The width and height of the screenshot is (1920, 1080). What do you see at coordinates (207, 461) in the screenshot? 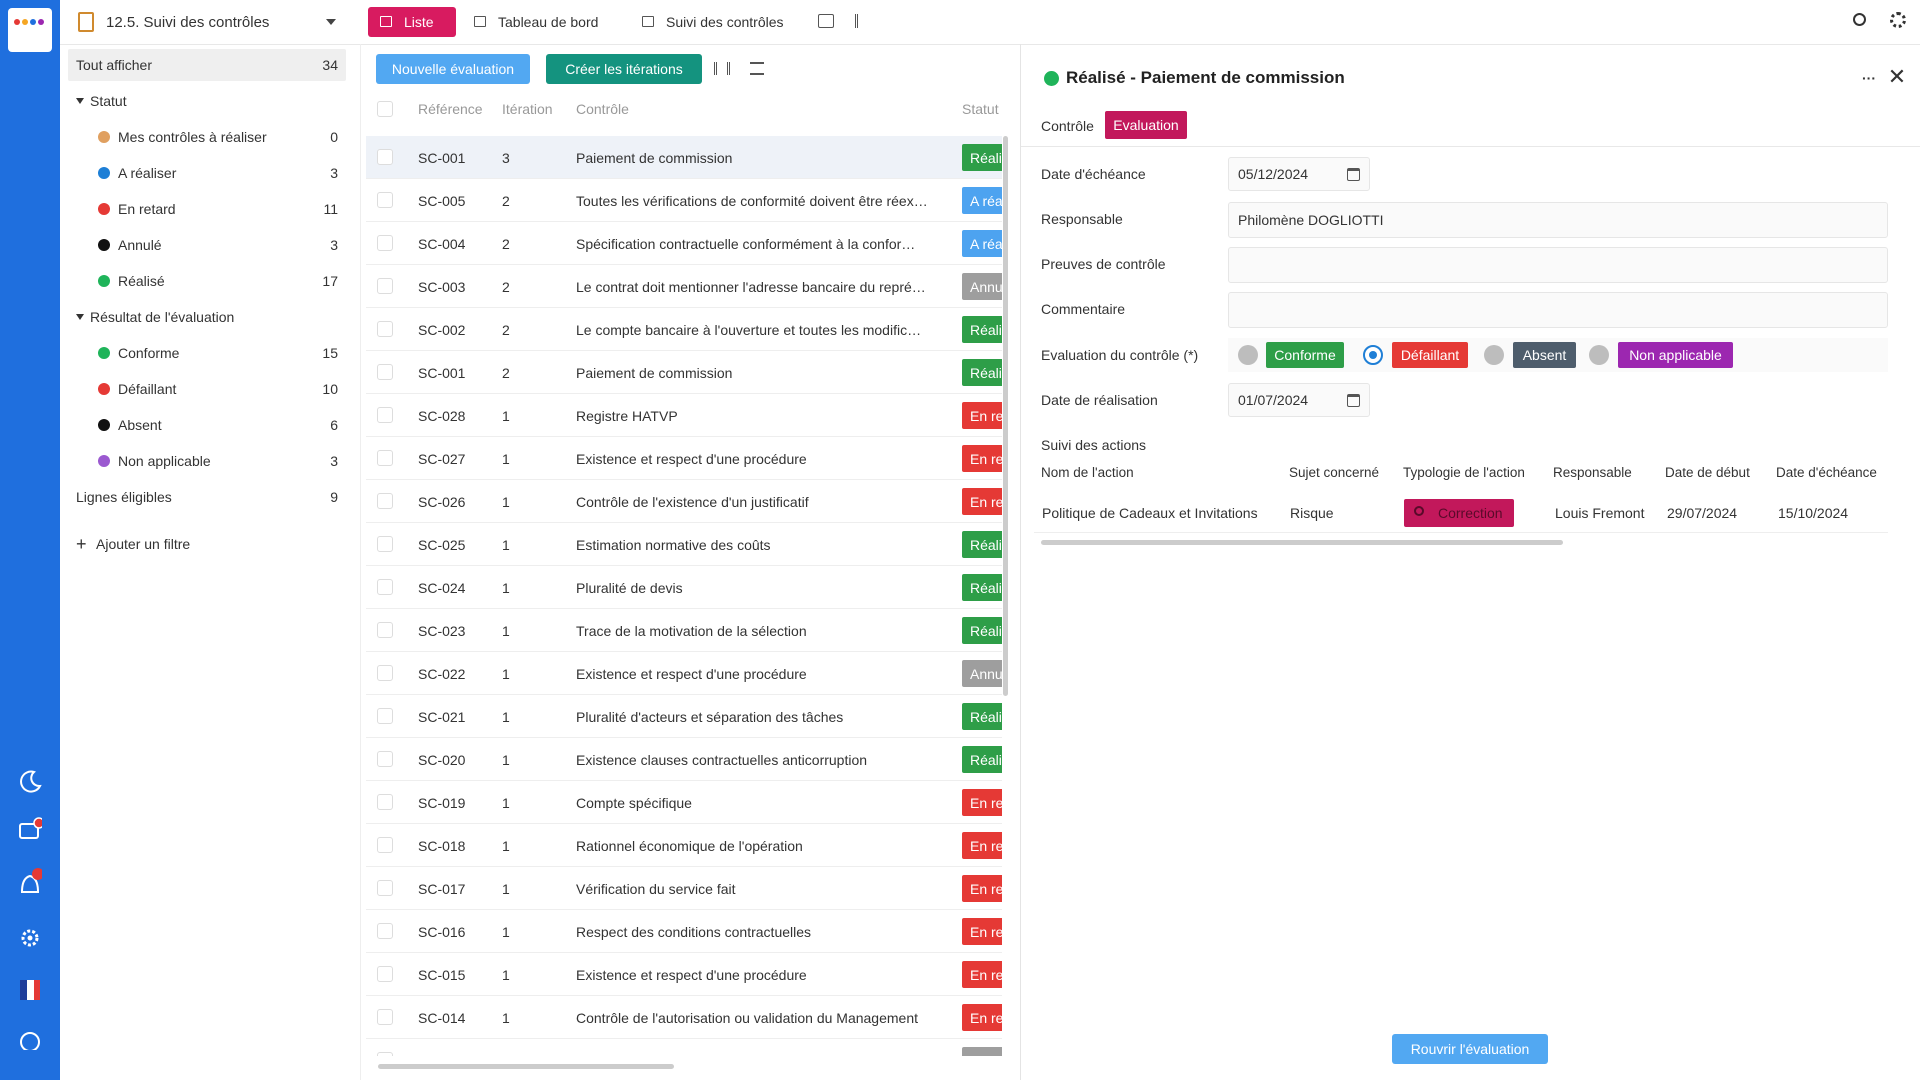
I see `filter-row: Non applicable 3` at bounding box center [207, 461].